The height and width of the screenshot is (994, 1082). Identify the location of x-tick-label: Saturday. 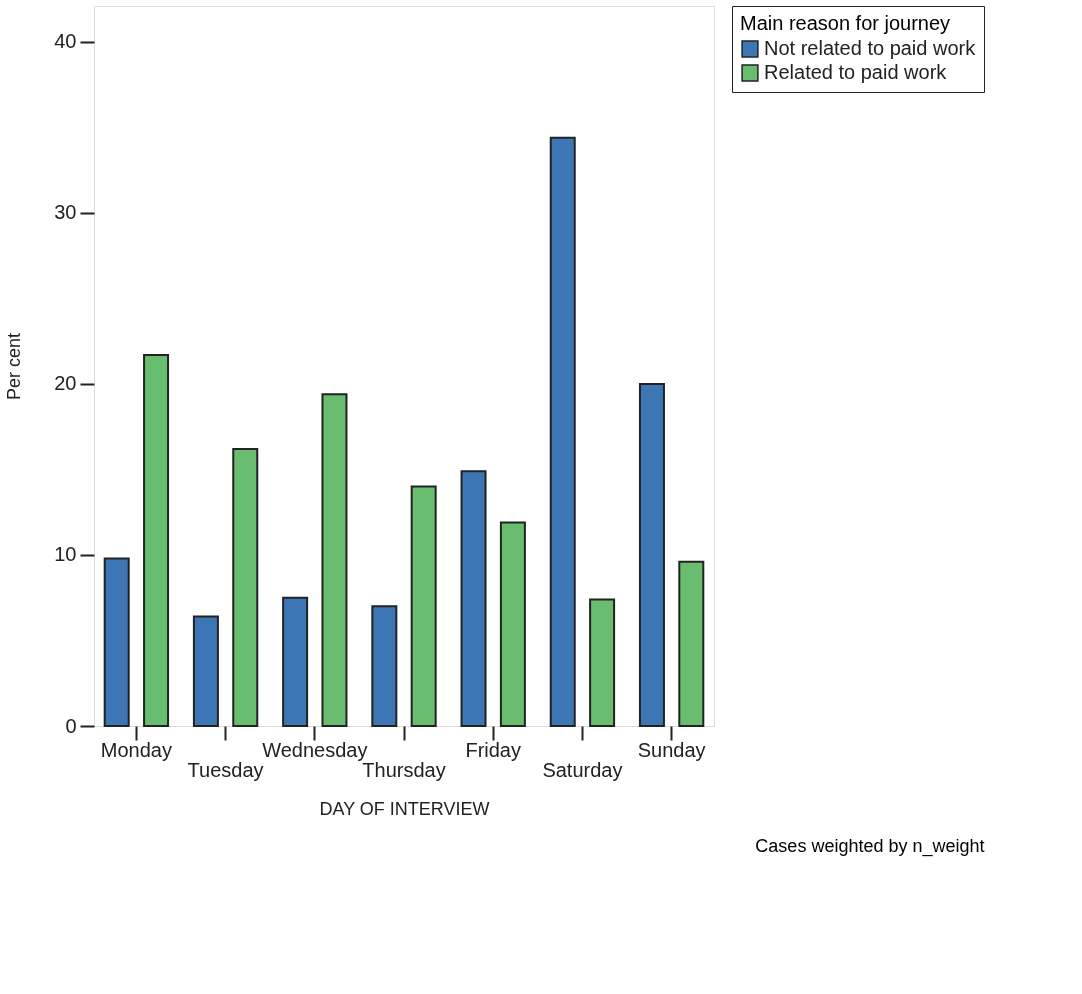
(582, 769).